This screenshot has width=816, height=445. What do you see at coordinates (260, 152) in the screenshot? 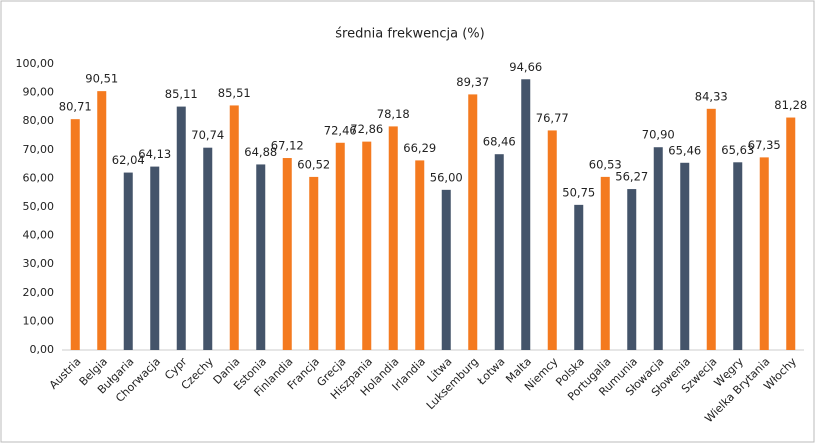
I see `value-label: 64,88` at bounding box center [260, 152].